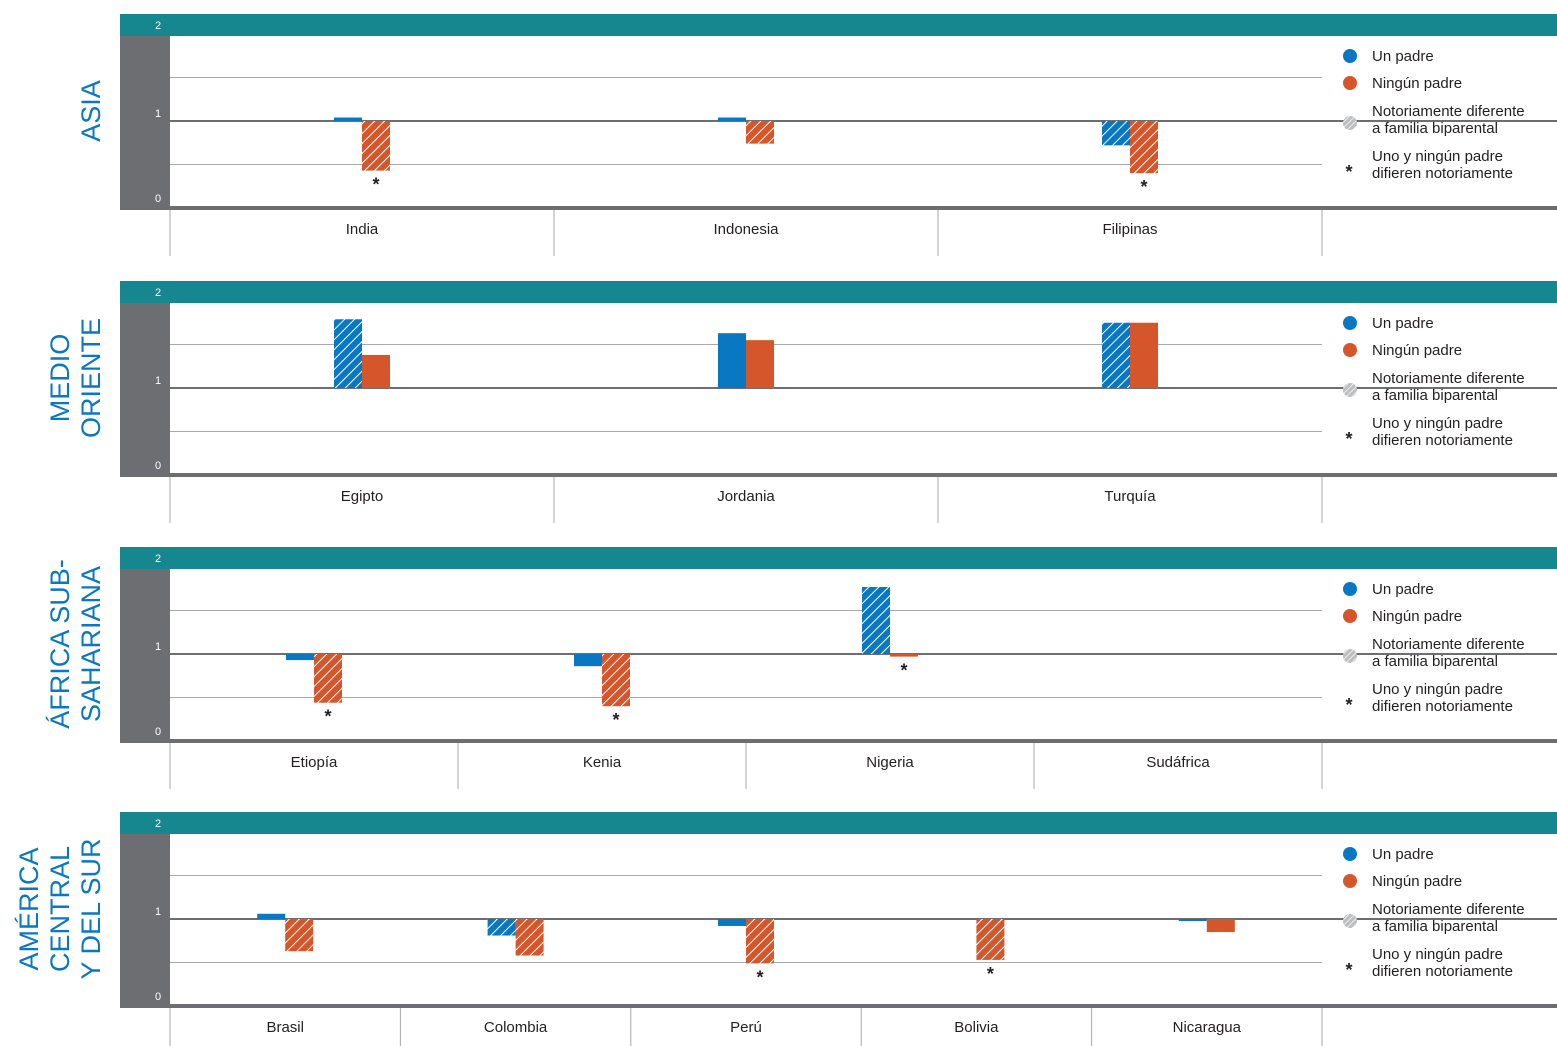 This screenshot has width=1557, height=1046. What do you see at coordinates (1130, 496) in the screenshot?
I see `x-tick-label: Turquía` at bounding box center [1130, 496].